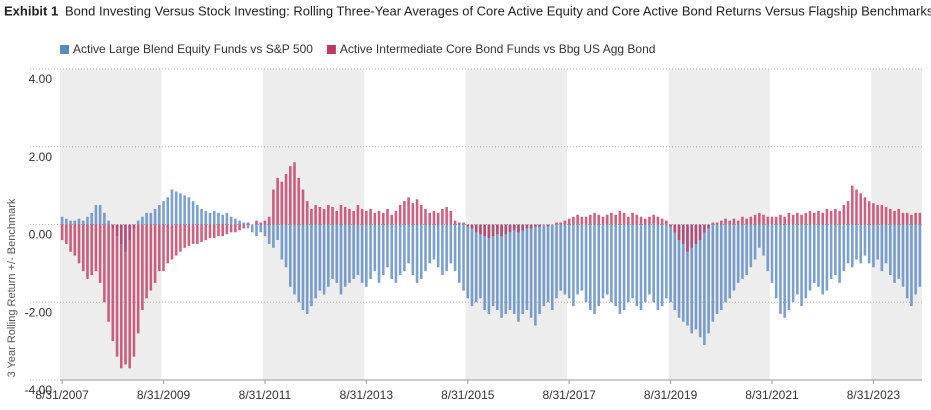 The height and width of the screenshot is (410, 931). Describe the element at coordinates (41, 235) in the screenshot. I see `y-tick-label: 0.00` at that location.